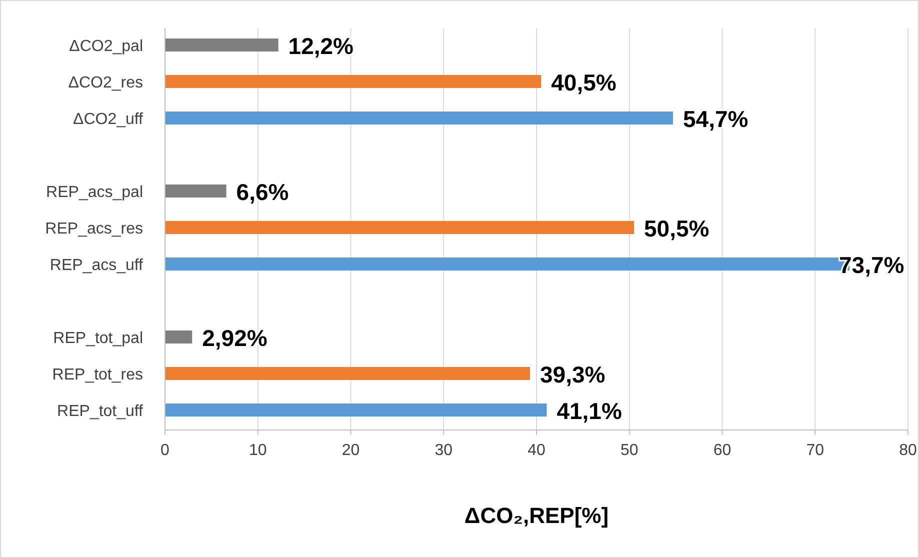 The height and width of the screenshot is (558, 919). Describe the element at coordinates (106, 46) in the screenshot. I see `y-tick-label: ΔCO2_pal` at that location.